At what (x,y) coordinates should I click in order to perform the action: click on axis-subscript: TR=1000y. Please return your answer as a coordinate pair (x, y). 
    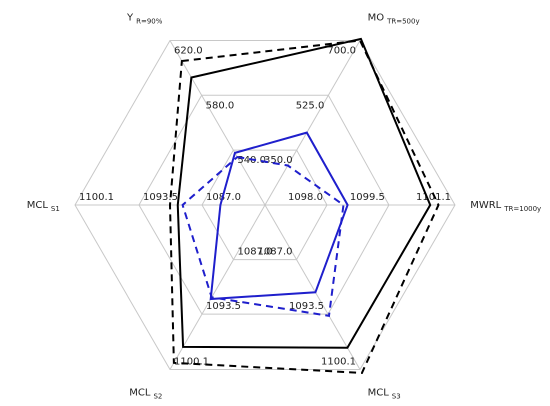
    Looking at the image, I should click on (522, 209).